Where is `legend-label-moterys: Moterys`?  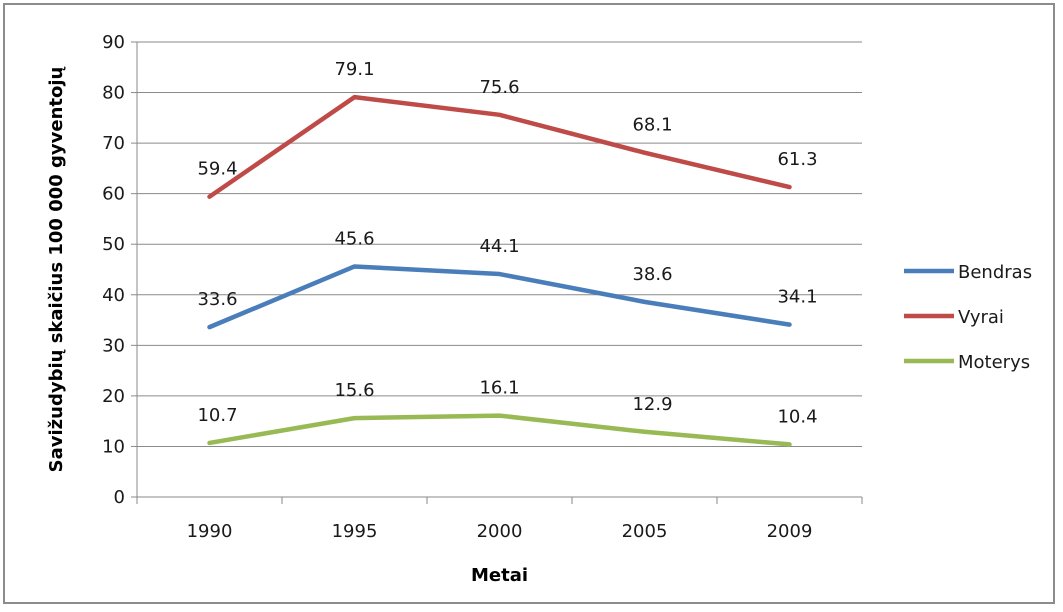 legend-label-moterys: Moterys is located at coordinates (994, 362).